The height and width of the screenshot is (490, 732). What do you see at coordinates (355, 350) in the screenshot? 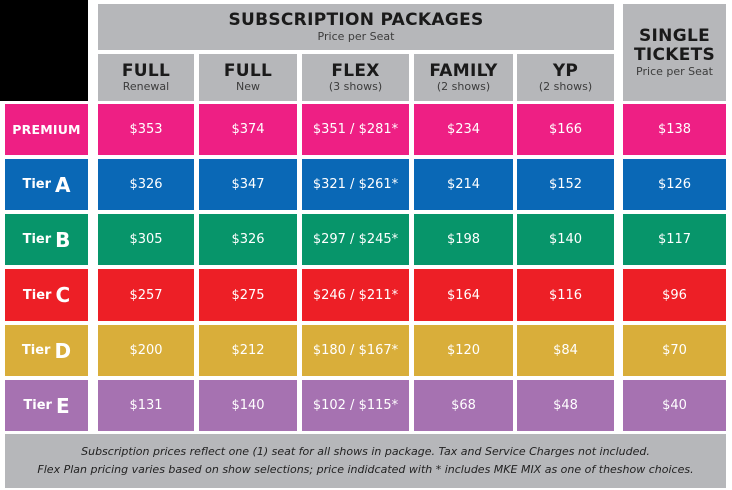
I see `price-cell: $180 / $167*` at bounding box center [355, 350].